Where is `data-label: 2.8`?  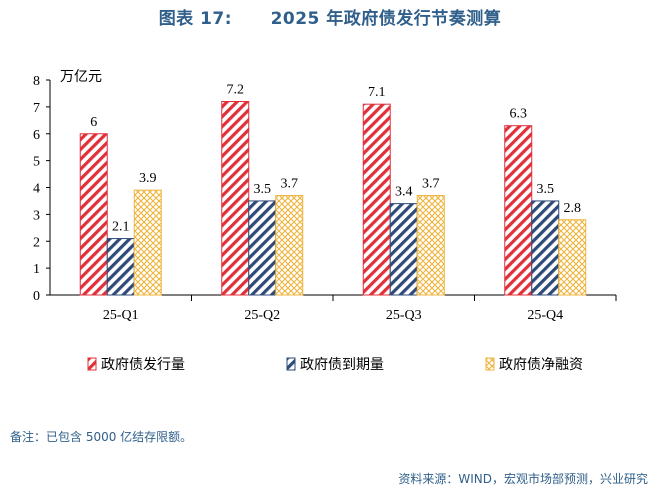
data-label: 2.8 is located at coordinates (573, 208).